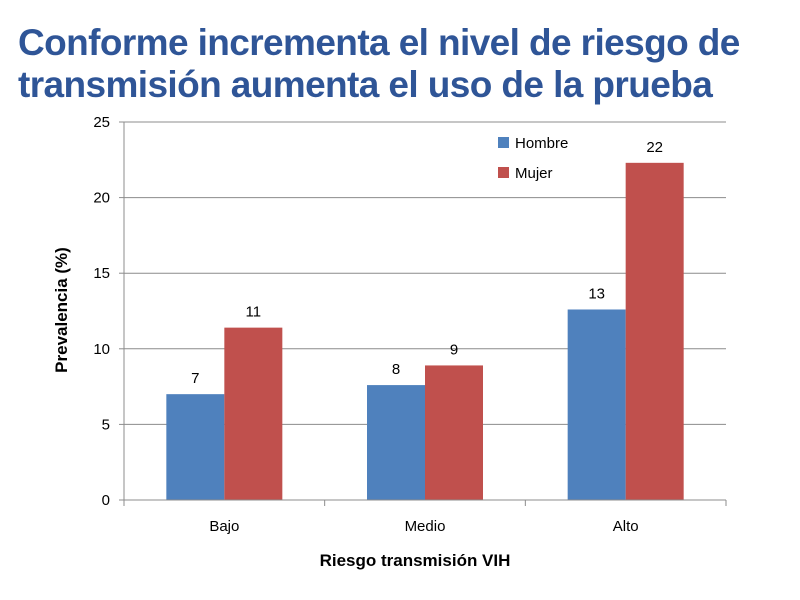 The height and width of the screenshot is (600, 800). Describe the element at coordinates (454, 349) in the screenshot. I see `data-label: 9` at that location.